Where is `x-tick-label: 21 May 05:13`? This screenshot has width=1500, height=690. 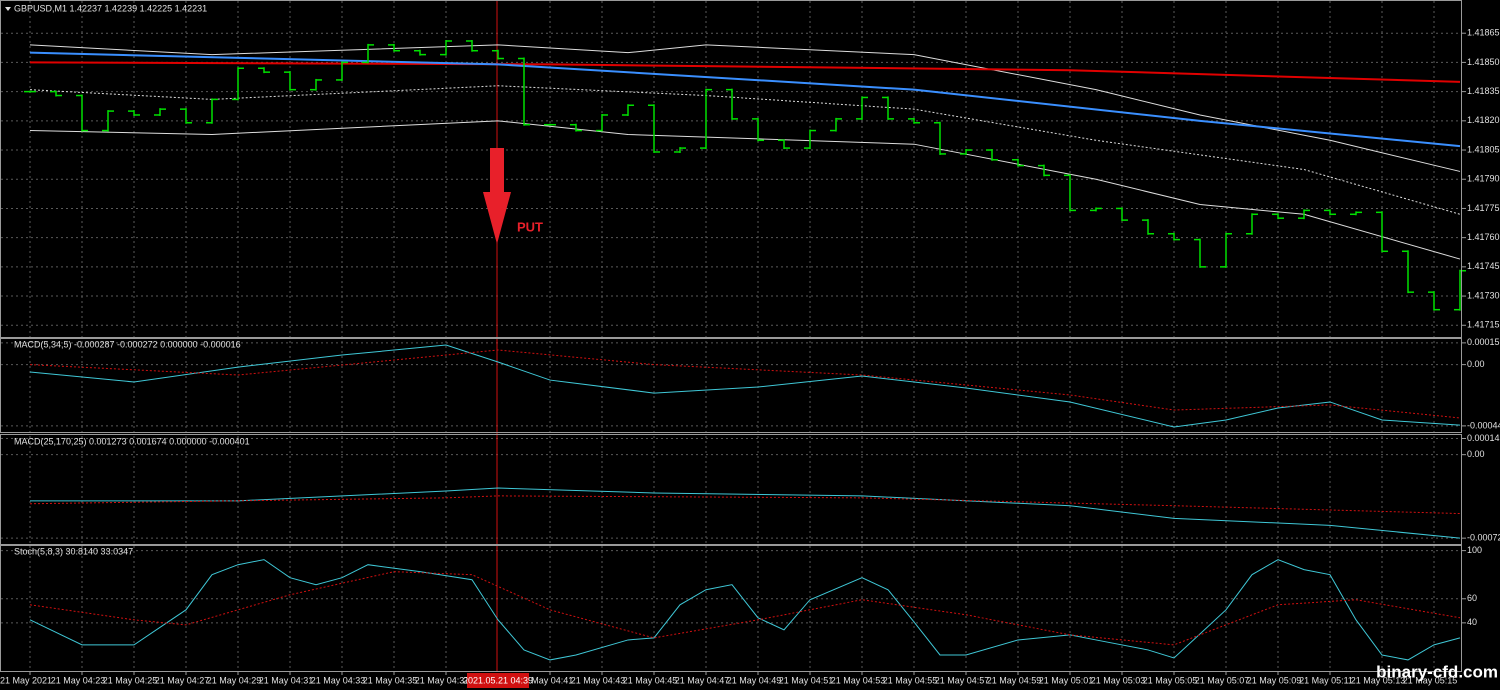 x-tick-label: 21 May 05:13 is located at coordinates (1378, 680).